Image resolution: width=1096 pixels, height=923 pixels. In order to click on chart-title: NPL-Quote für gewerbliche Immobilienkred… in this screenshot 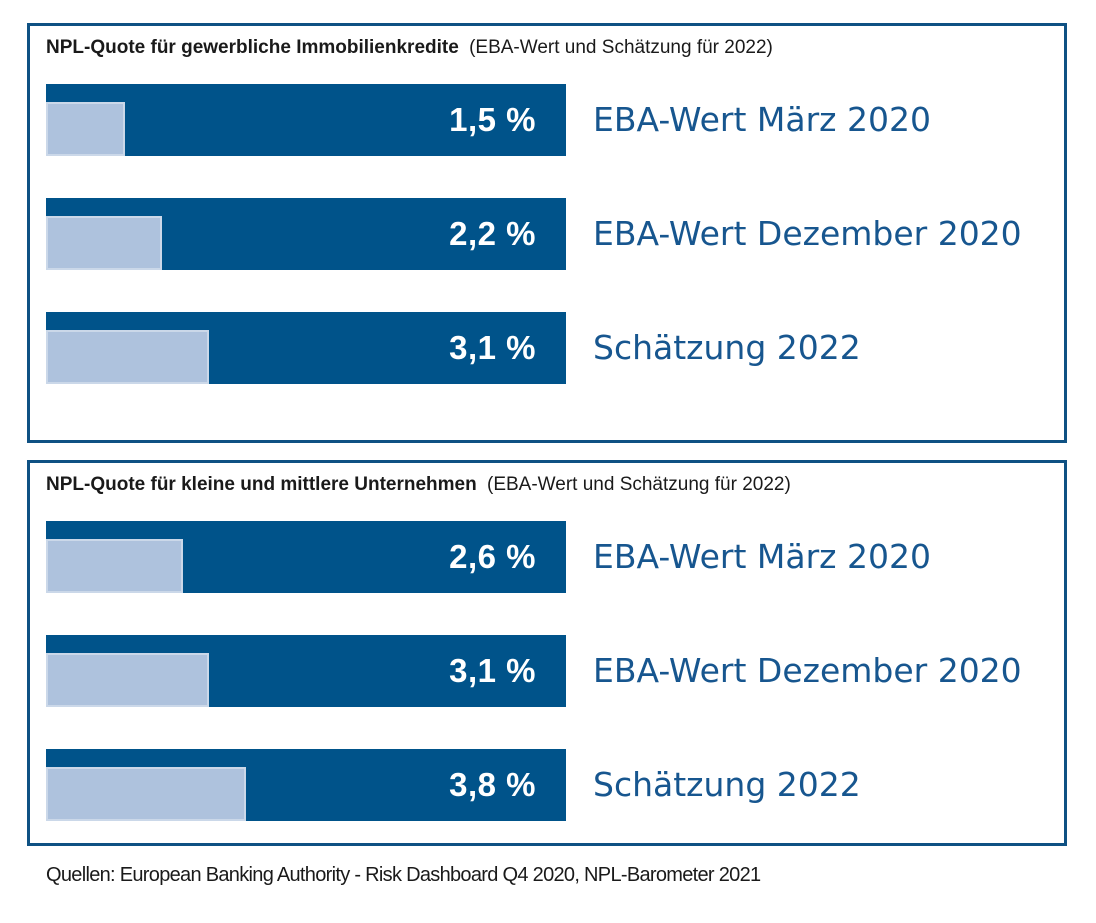, I will do `click(555, 48)`.